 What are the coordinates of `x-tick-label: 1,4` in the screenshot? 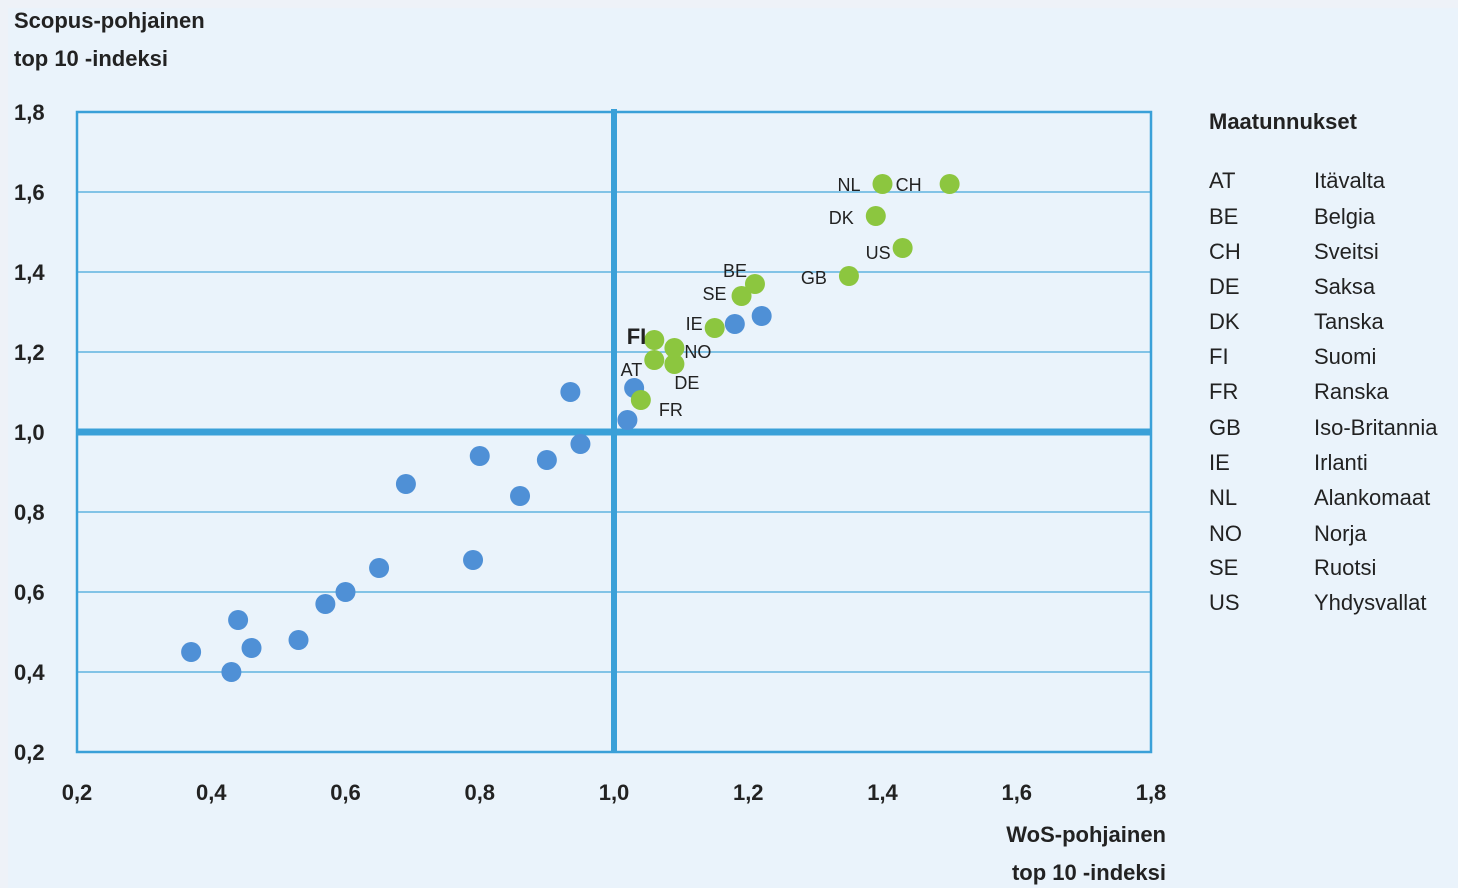 It's located at (882, 792).